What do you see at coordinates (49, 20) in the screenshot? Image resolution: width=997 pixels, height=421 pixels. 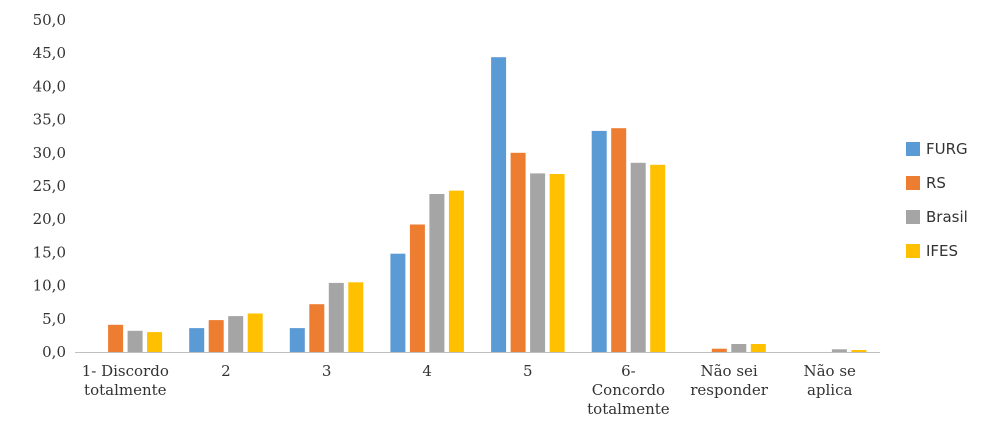 I see `y-tick-label: 50,0` at bounding box center [49, 20].